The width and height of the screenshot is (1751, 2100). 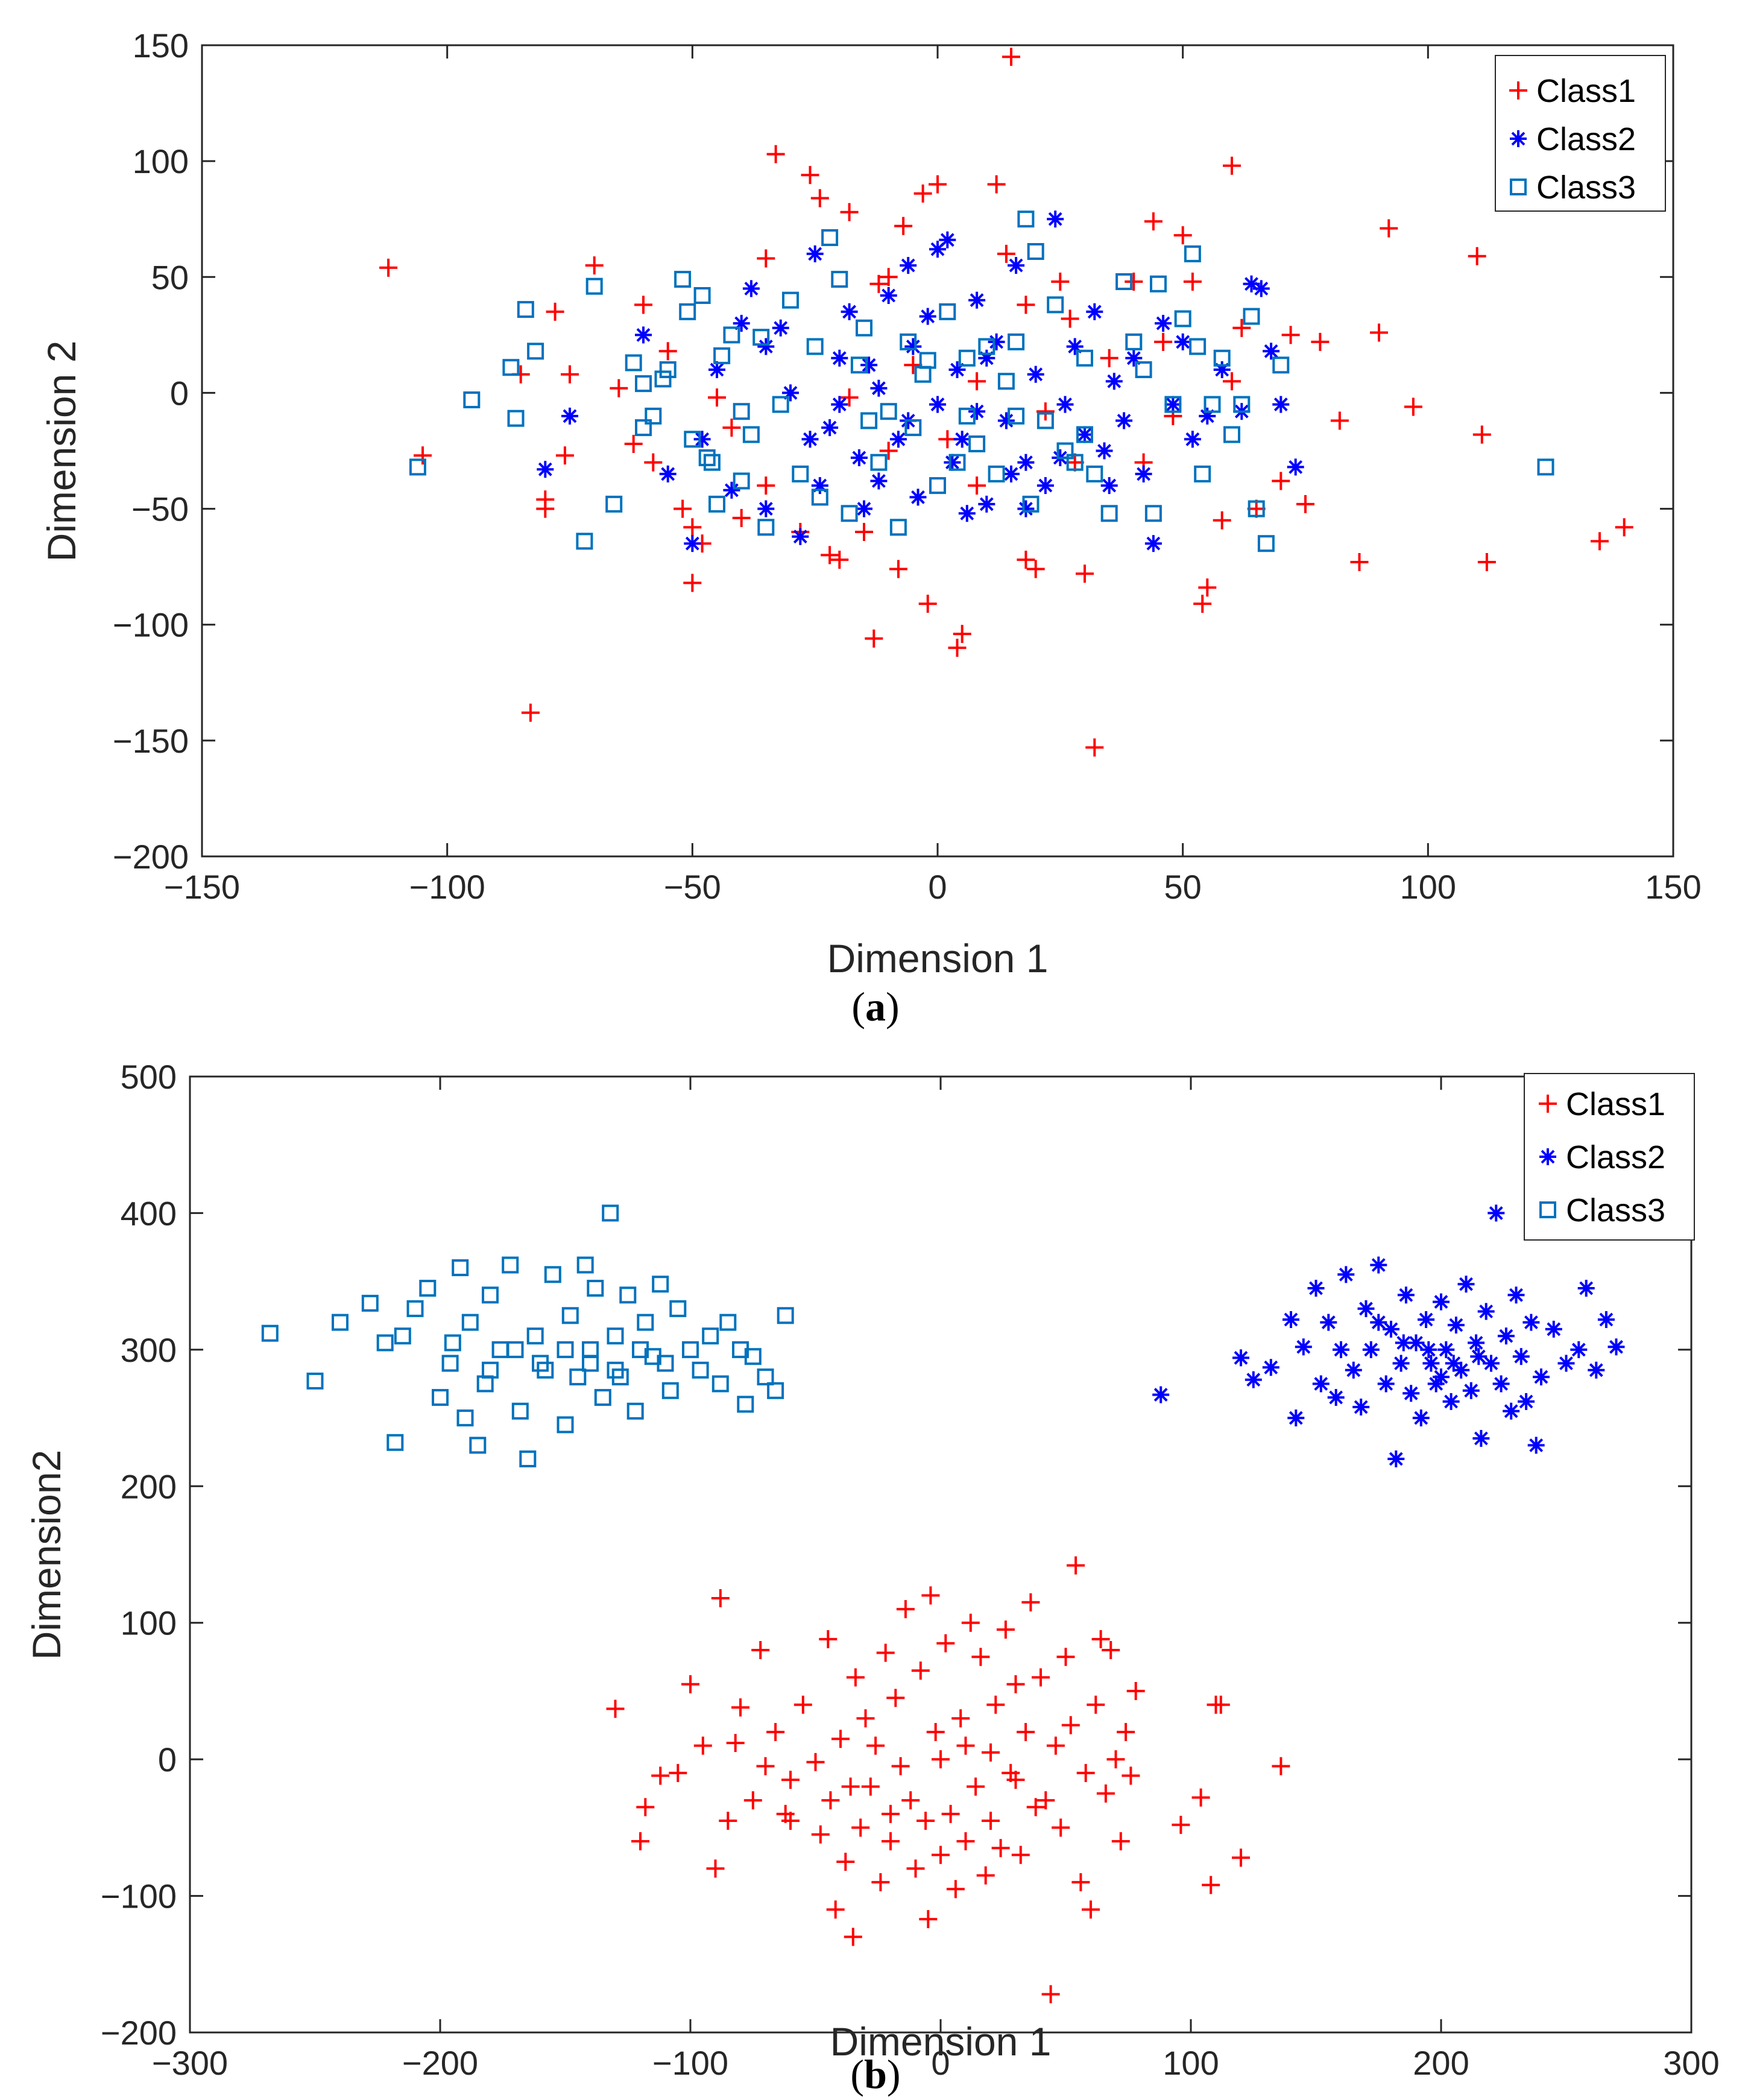 What do you see at coordinates (139, 1896) in the screenshot?
I see `y-tick-label: −100` at bounding box center [139, 1896].